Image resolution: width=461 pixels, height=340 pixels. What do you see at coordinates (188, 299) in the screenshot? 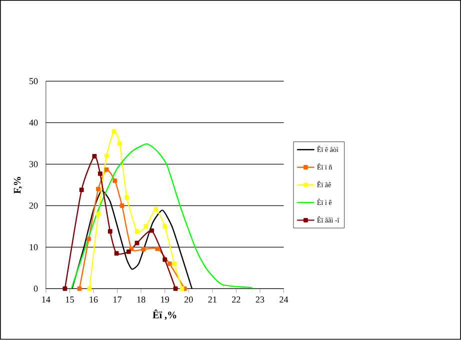
I see `x-tick-label: 20` at bounding box center [188, 299].